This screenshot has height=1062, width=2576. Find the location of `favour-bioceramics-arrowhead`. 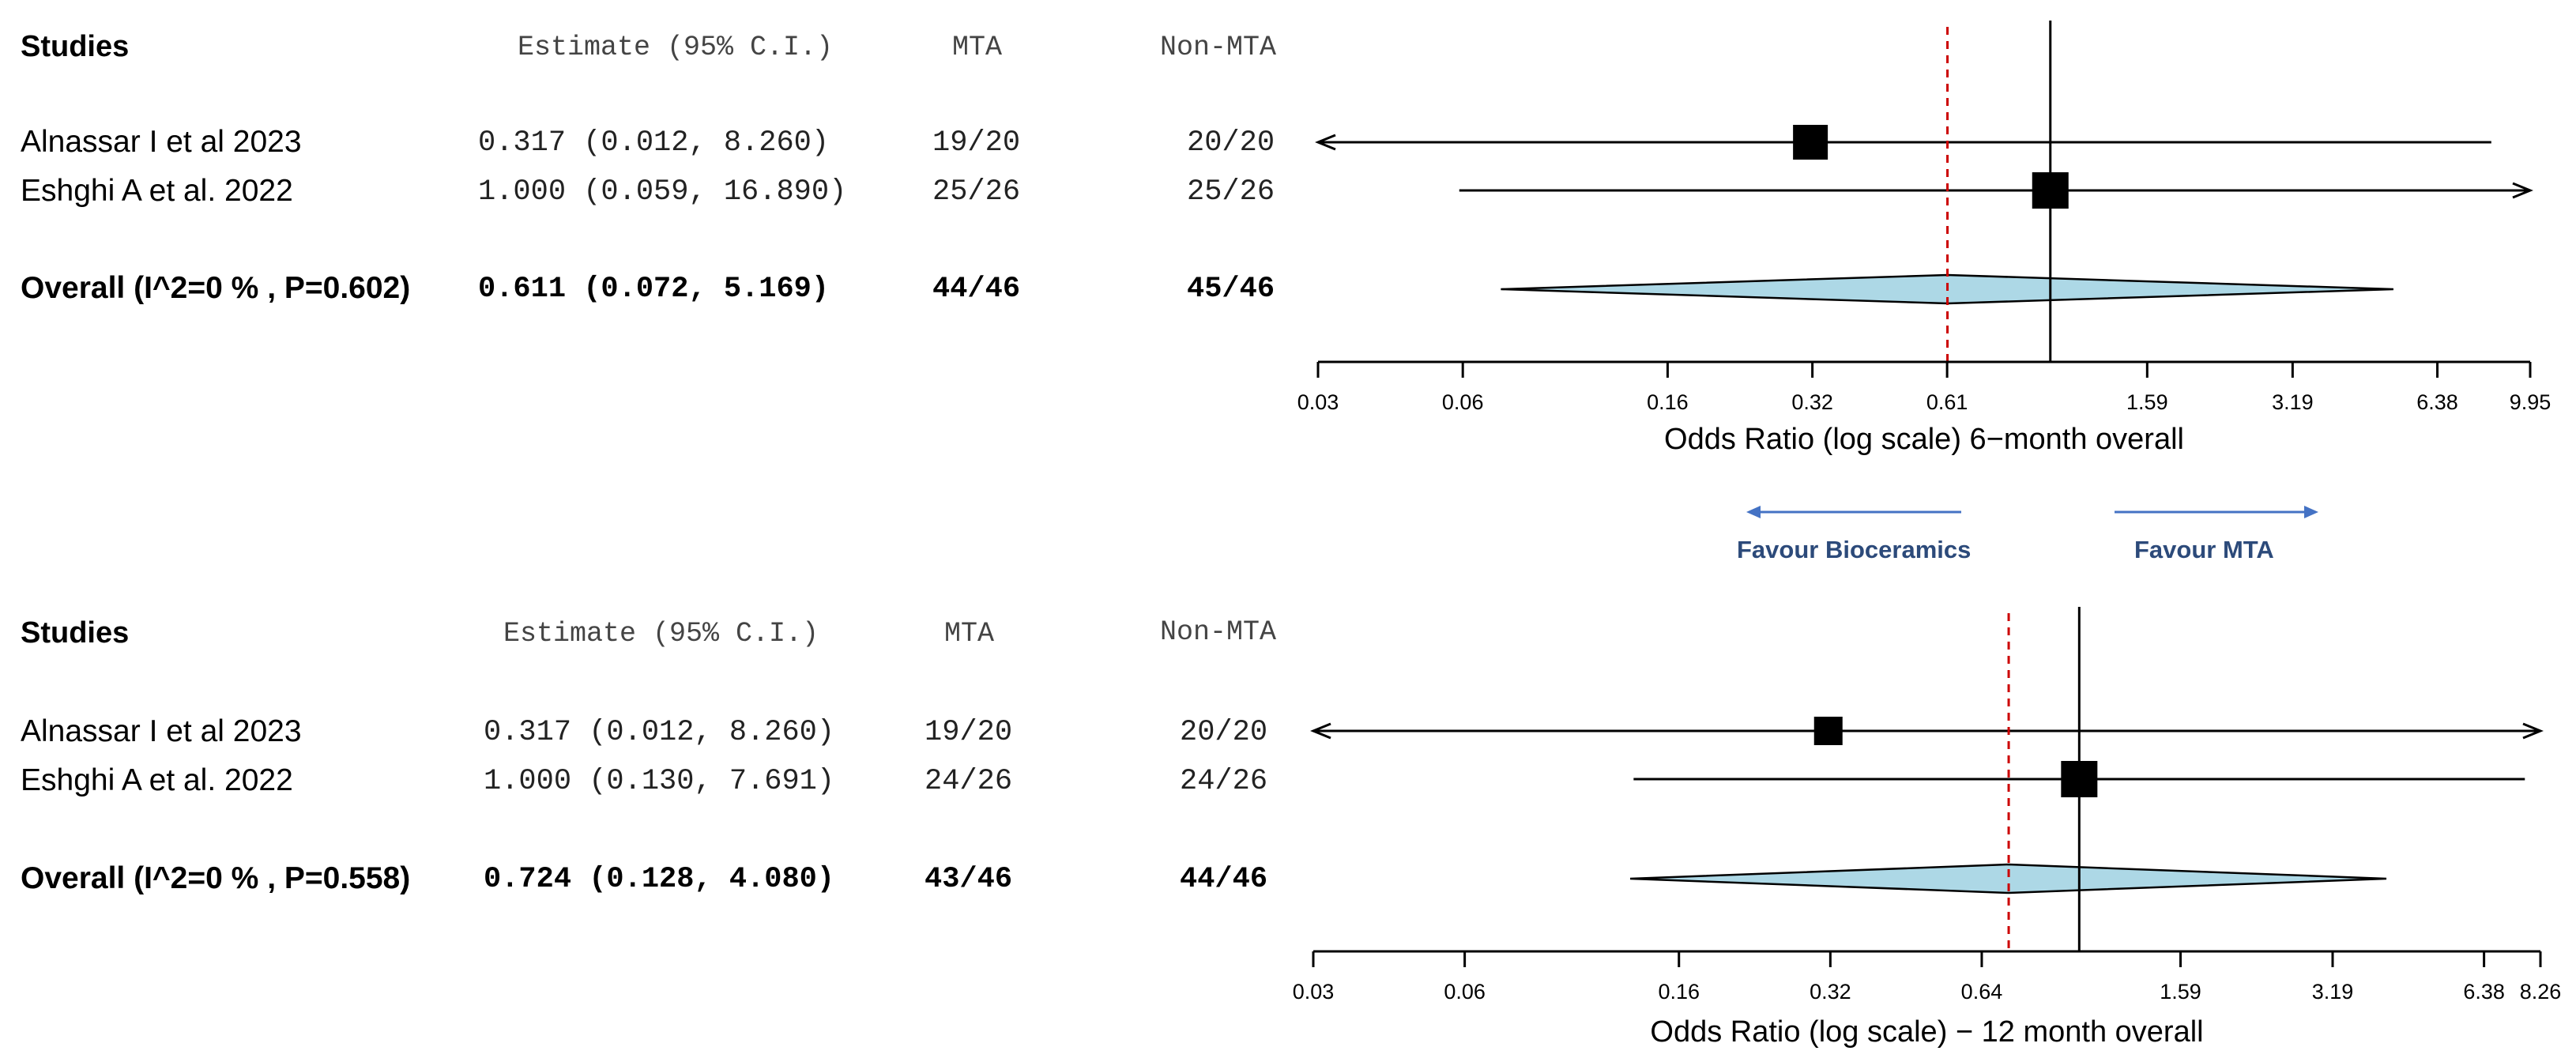

favour-bioceramics-arrowhead is located at coordinates (1753, 512).